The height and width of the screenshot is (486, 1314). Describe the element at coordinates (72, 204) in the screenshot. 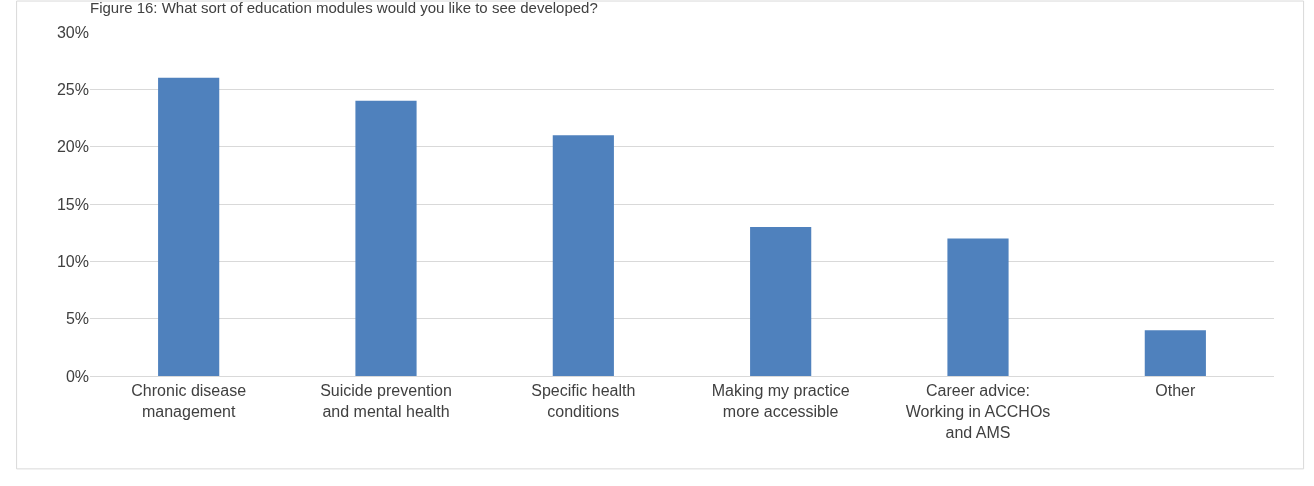

I see `y-tick-label: 15%` at that location.